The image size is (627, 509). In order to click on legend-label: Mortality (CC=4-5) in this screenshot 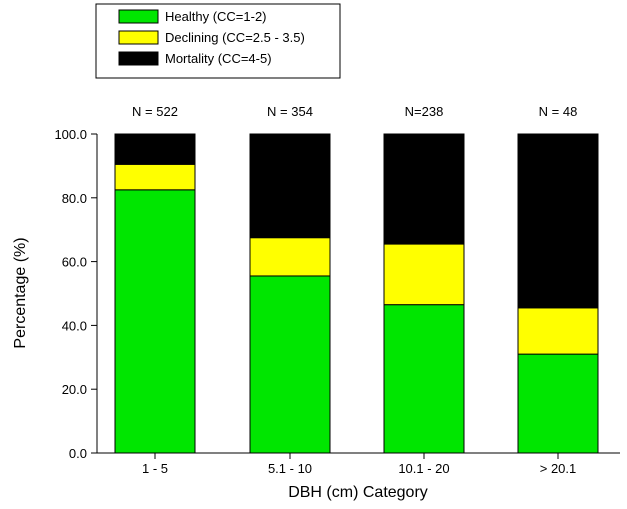, I will do `click(218, 58)`.